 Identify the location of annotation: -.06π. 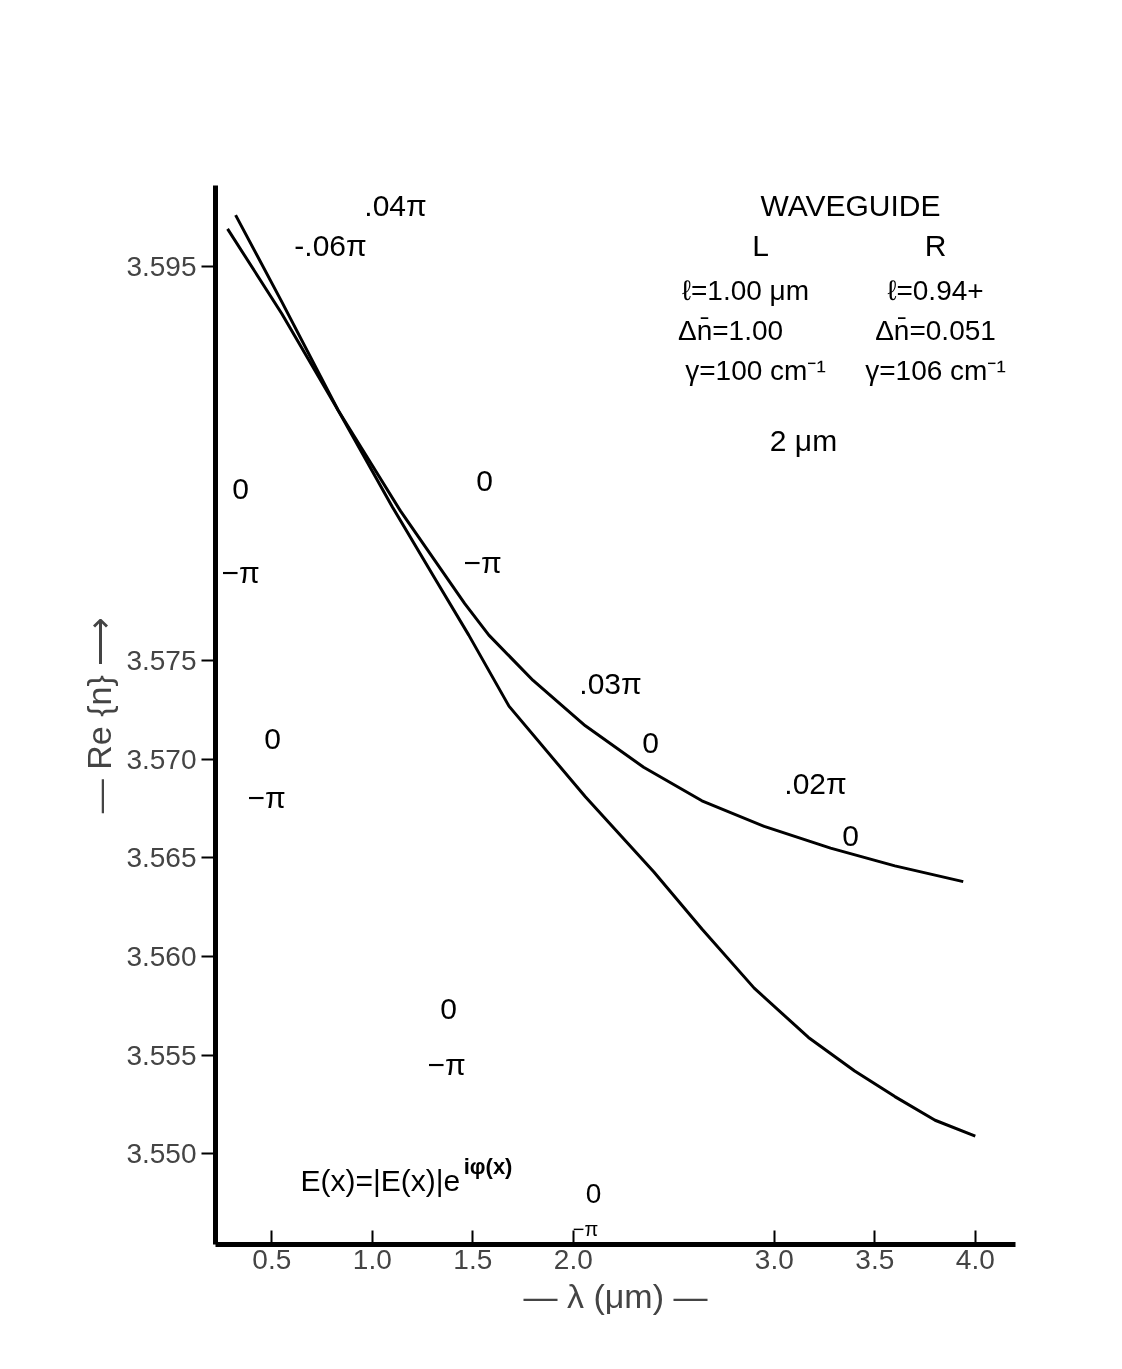
(330, 245).